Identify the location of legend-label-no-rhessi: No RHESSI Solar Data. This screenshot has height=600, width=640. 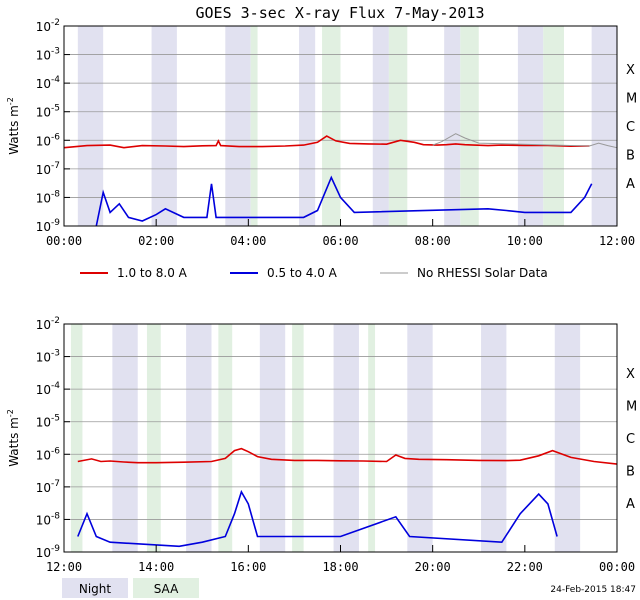
(482, 273).